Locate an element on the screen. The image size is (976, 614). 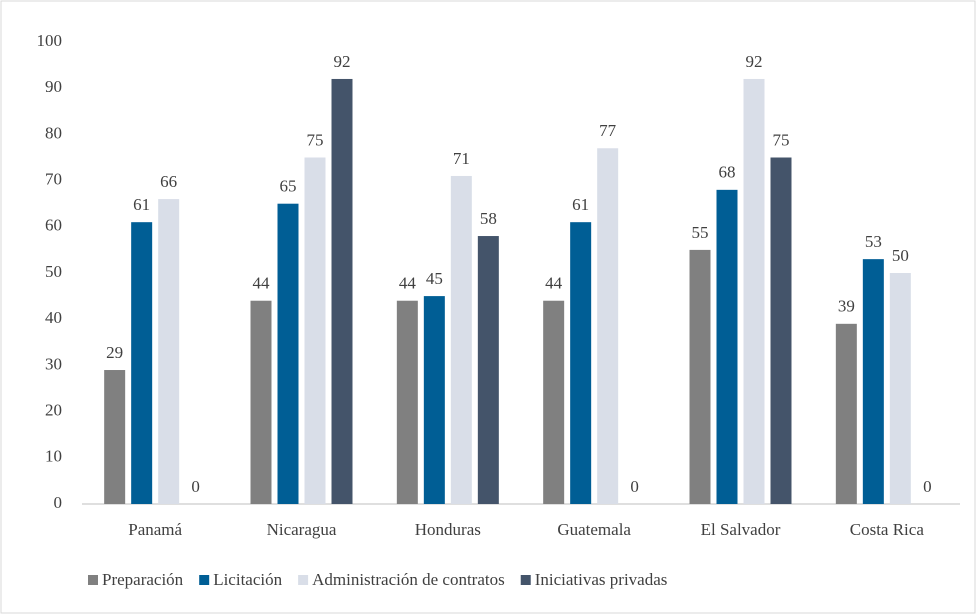
data-label: 55 is located at coordinates (700, 232).